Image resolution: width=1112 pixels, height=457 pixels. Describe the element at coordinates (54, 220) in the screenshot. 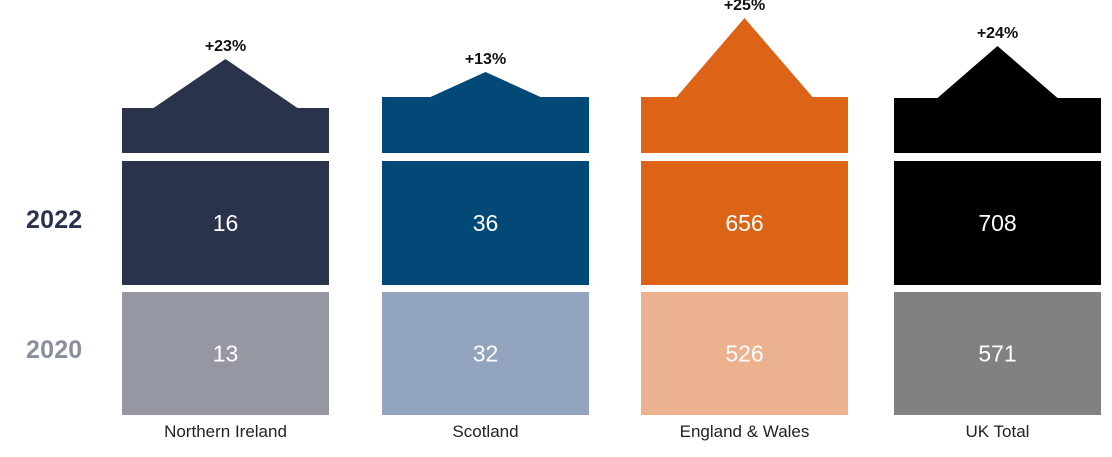

I see `year-label-2022: 2022` at that location.